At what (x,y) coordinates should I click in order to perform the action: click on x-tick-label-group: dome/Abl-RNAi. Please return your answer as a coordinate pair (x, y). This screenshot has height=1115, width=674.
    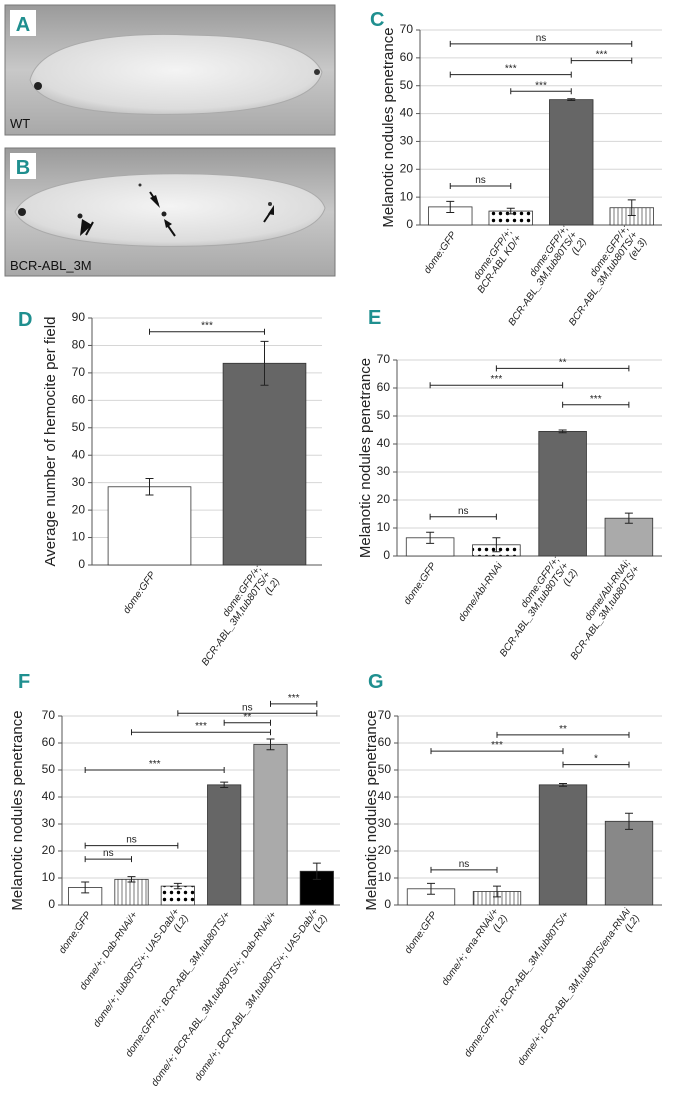
    Looking at the image, I should click on (480, 591).